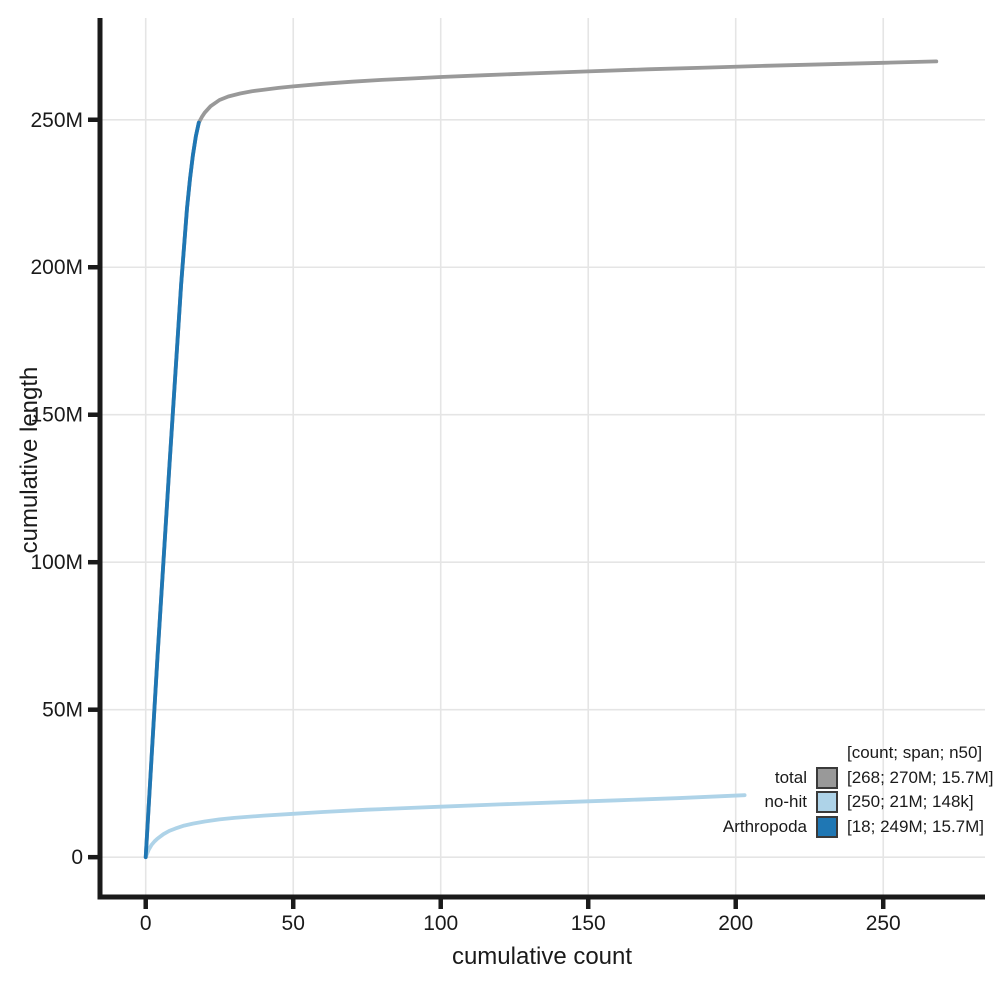 This screenshot has height=983, width=1000. Describe the element at coordinates (62, 710) in the screenshot. I see `y-tick-label: 50M` at that location.